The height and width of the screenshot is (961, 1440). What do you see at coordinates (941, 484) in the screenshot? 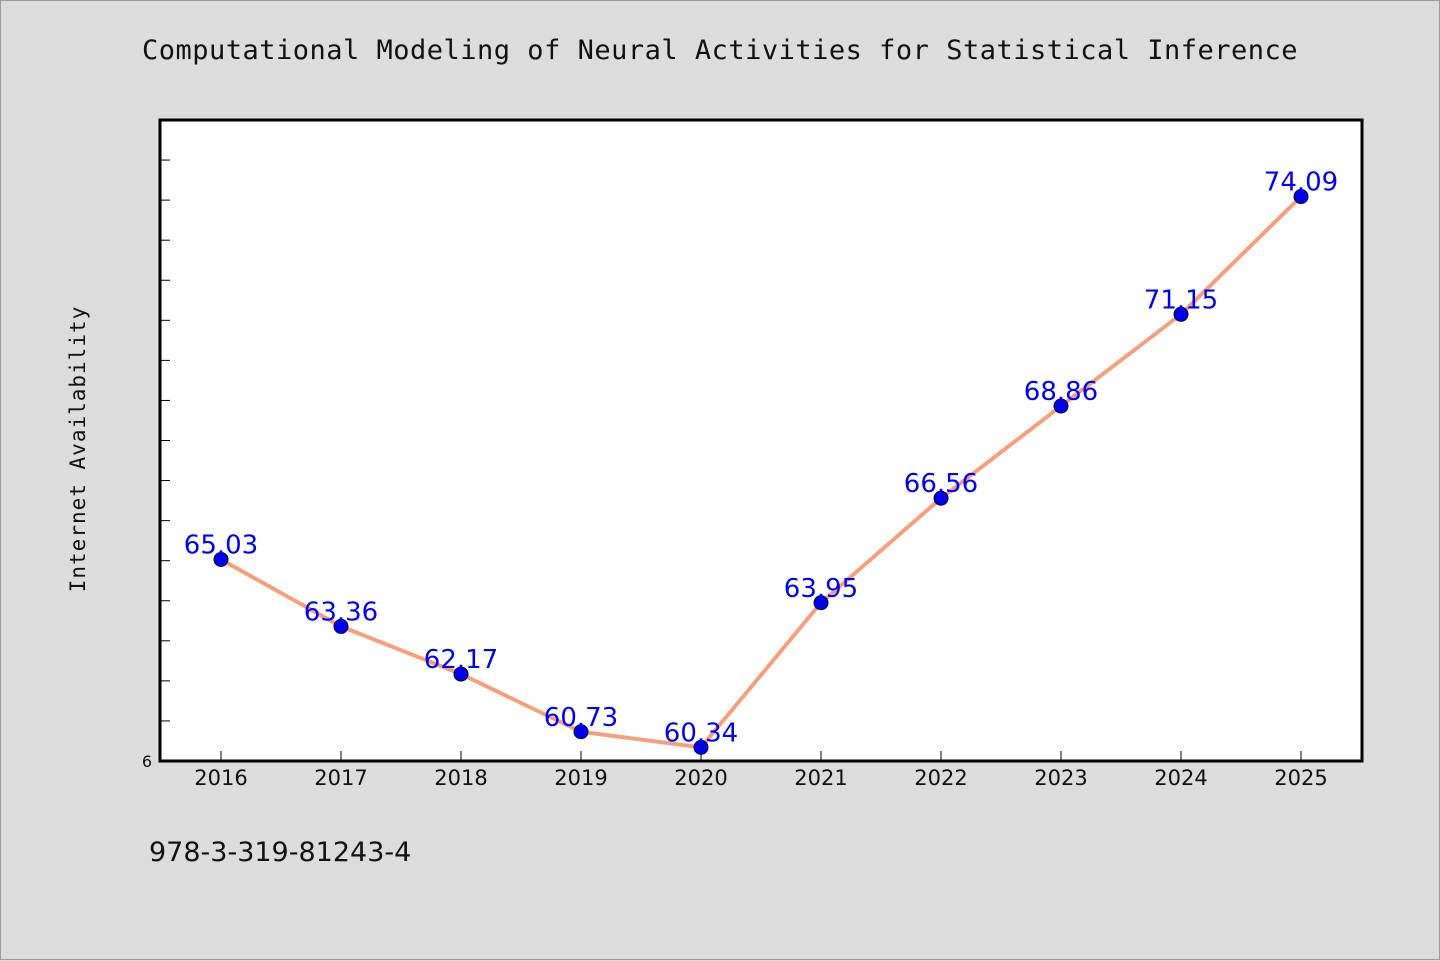
I see `data-label: 66.56` at bounding box center [941, 484].